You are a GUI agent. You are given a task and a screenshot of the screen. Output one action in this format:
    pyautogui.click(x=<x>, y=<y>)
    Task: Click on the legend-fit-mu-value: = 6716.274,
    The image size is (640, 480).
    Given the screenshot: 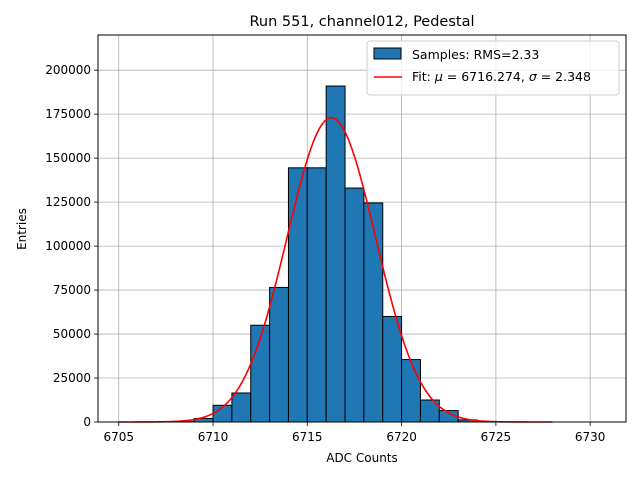 What is the action you would take?
    pyautogui.click(x=486, y=76)
    